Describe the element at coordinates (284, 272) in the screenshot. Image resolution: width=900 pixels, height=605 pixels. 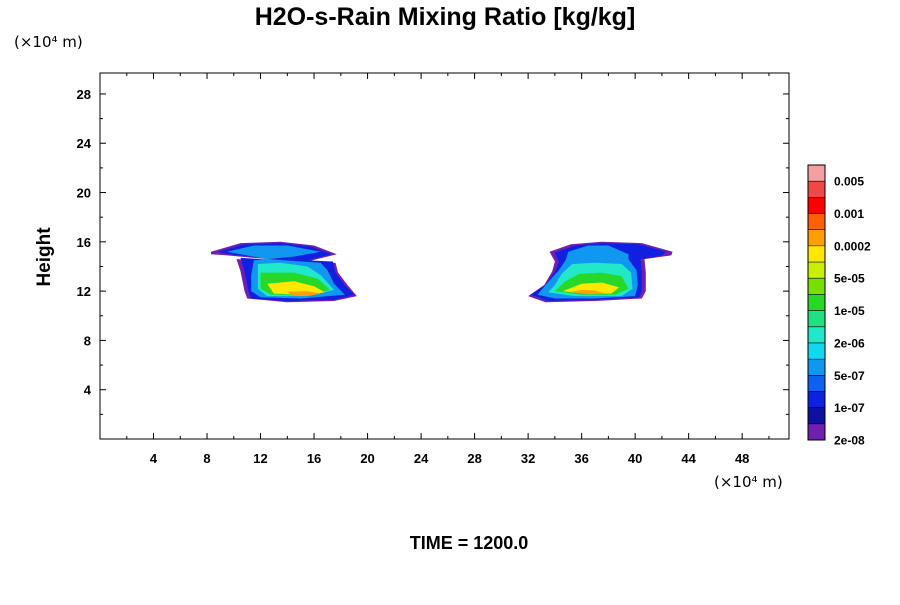
I see `contour-field-left` at that location.